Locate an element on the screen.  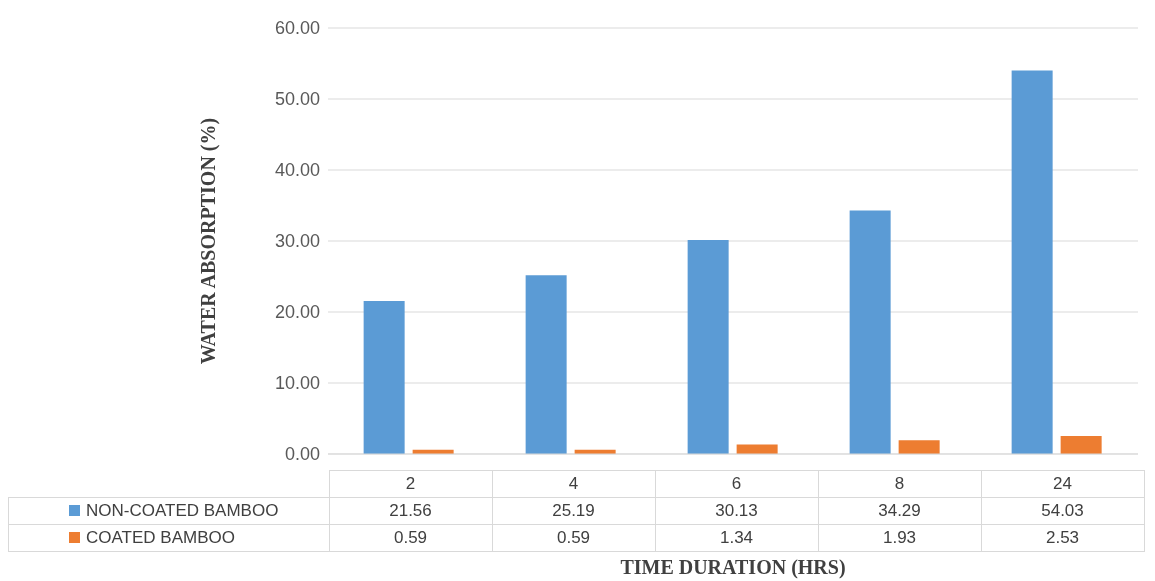
y-tick-label: 0.00 is located at coordinates (302, 454).